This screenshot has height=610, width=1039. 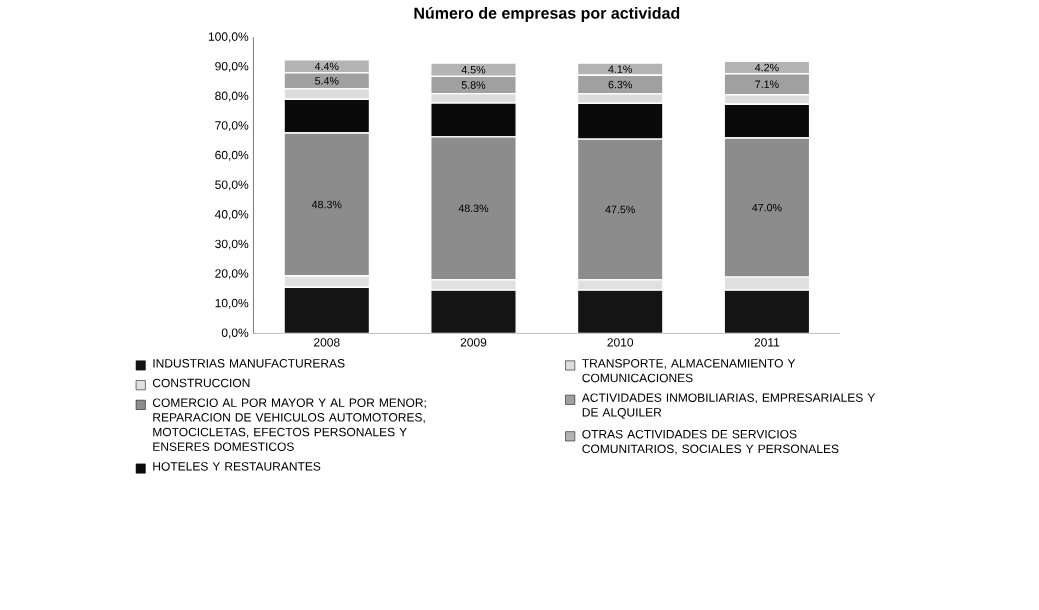 I want to click on legend-label: OTRAS ACTIVIDADES DE SERVICIOS COMUNITARIOS, SOCIALES Y PERSONALES, so click(x=710, y=442).